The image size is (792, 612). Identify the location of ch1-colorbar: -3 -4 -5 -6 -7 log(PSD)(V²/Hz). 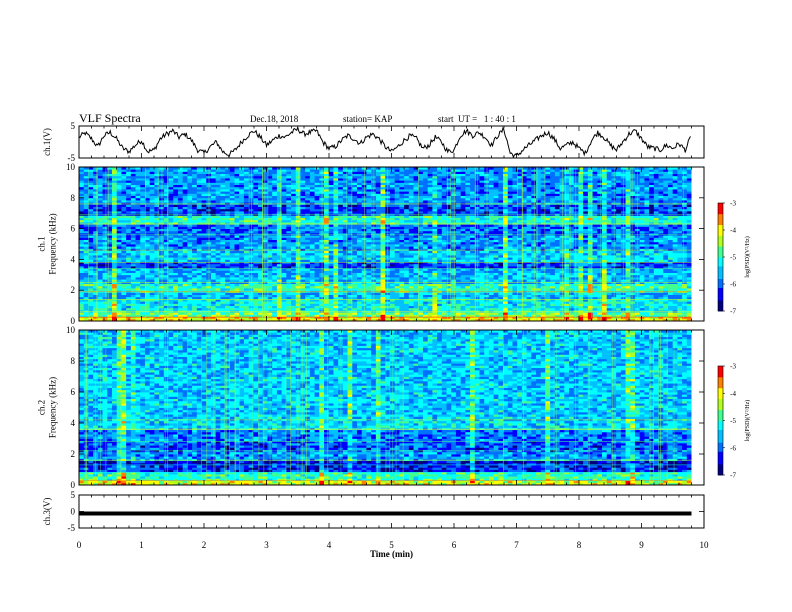
(734, 258).